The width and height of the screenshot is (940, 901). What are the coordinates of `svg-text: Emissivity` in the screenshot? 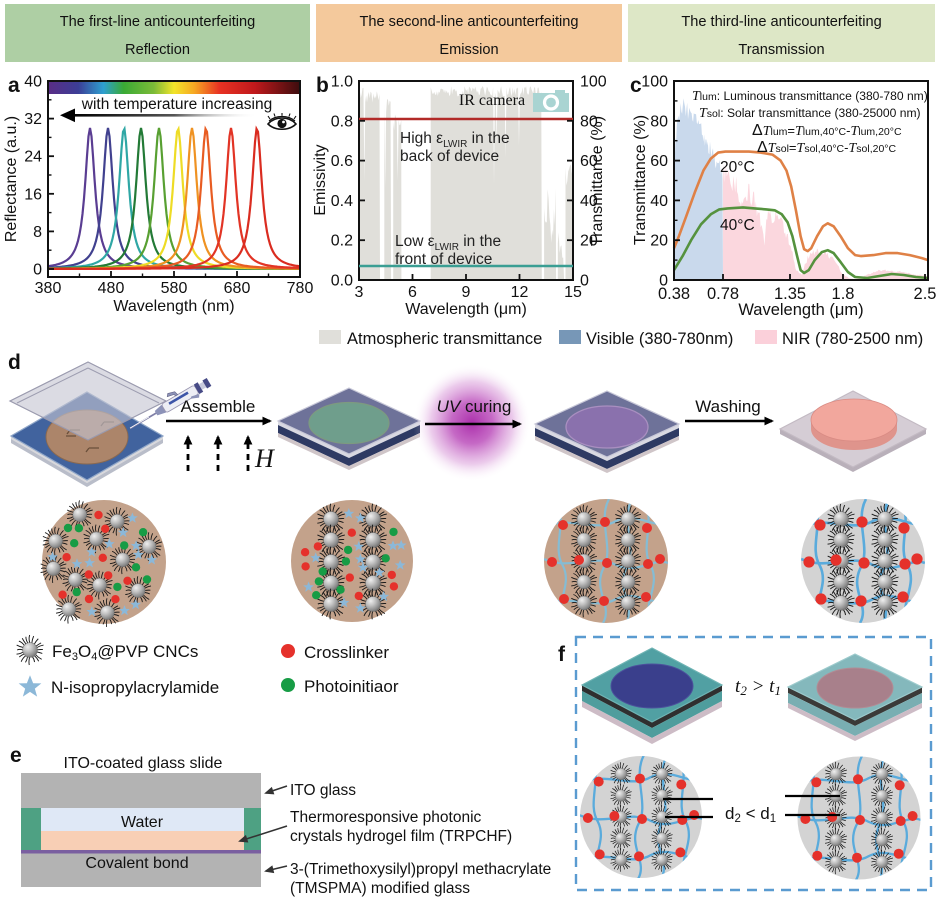 It's located at (320, 179).